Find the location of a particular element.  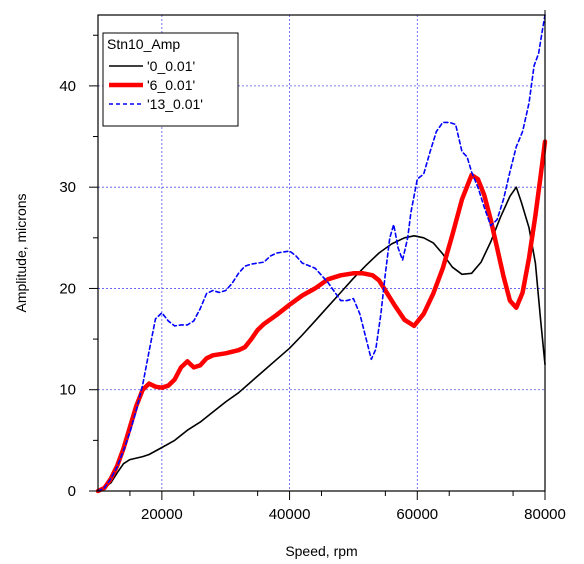

legend-label: '0_0.01' is located at coordinates (171, 66).